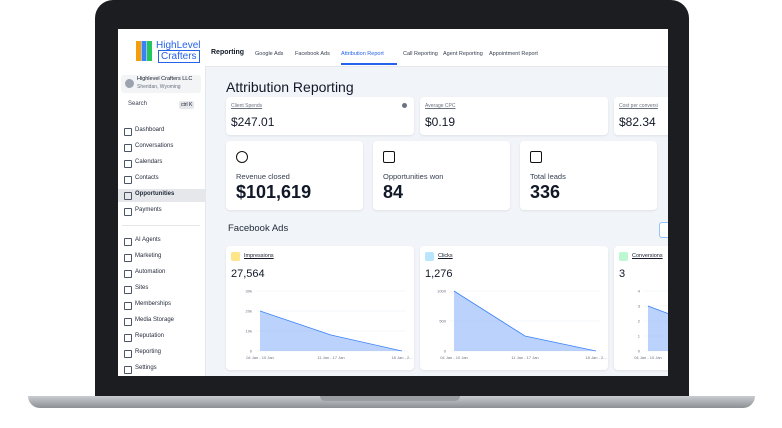 The width and height of the screenshot is (782, 428). What do you see at coordinates (159, 87) in the screenshot?
I see `account-location: Sheridan, Wyoming` at bounding box center [159, 87].